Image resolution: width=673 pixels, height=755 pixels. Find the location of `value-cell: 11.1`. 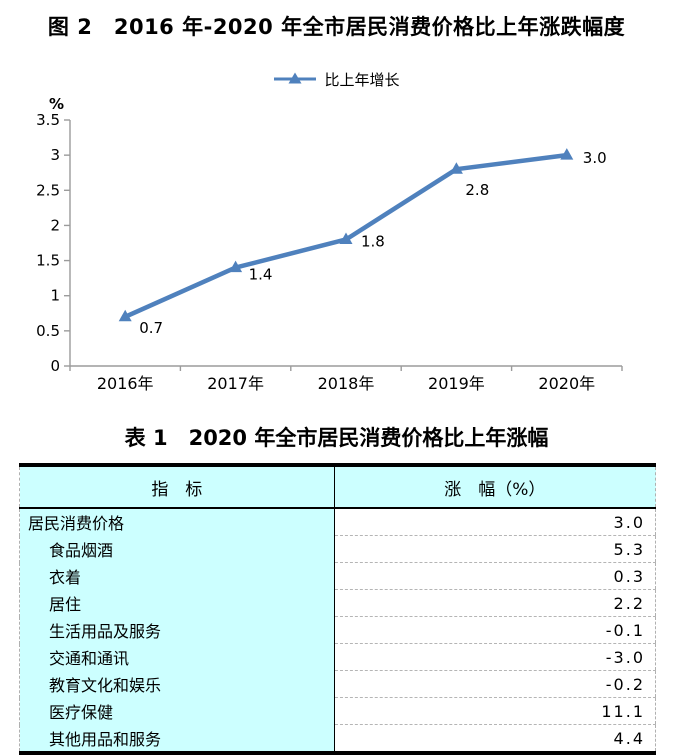

value-cell: 11.1 is located at coordinates (495, 711).